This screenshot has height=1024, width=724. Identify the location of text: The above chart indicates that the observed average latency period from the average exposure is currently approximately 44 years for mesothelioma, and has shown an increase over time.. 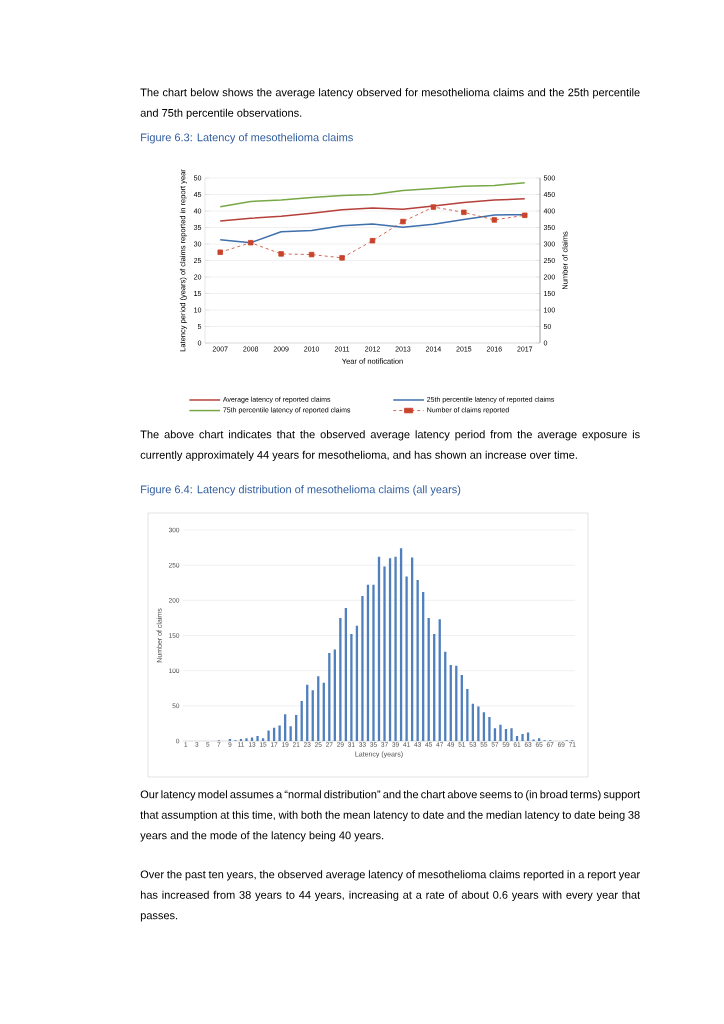
(390, 445).